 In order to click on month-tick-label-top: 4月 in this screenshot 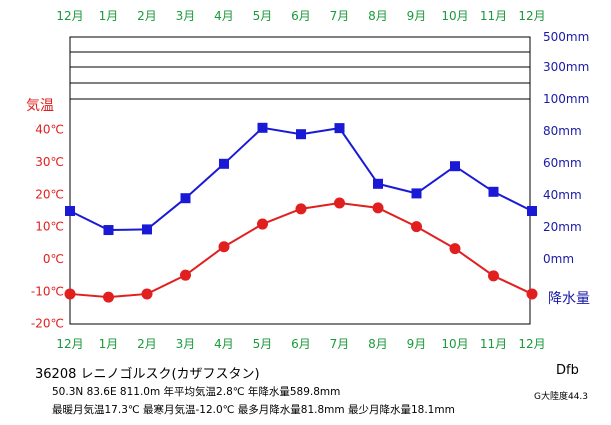, I will do `click(224, 16)`.